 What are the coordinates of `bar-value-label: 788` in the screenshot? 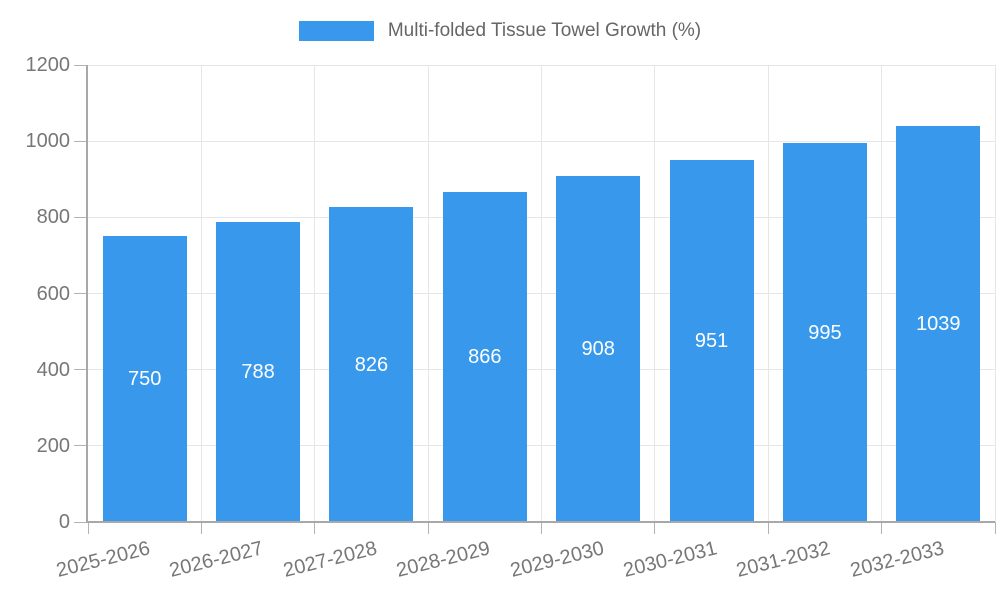 It's located at (258, 371).